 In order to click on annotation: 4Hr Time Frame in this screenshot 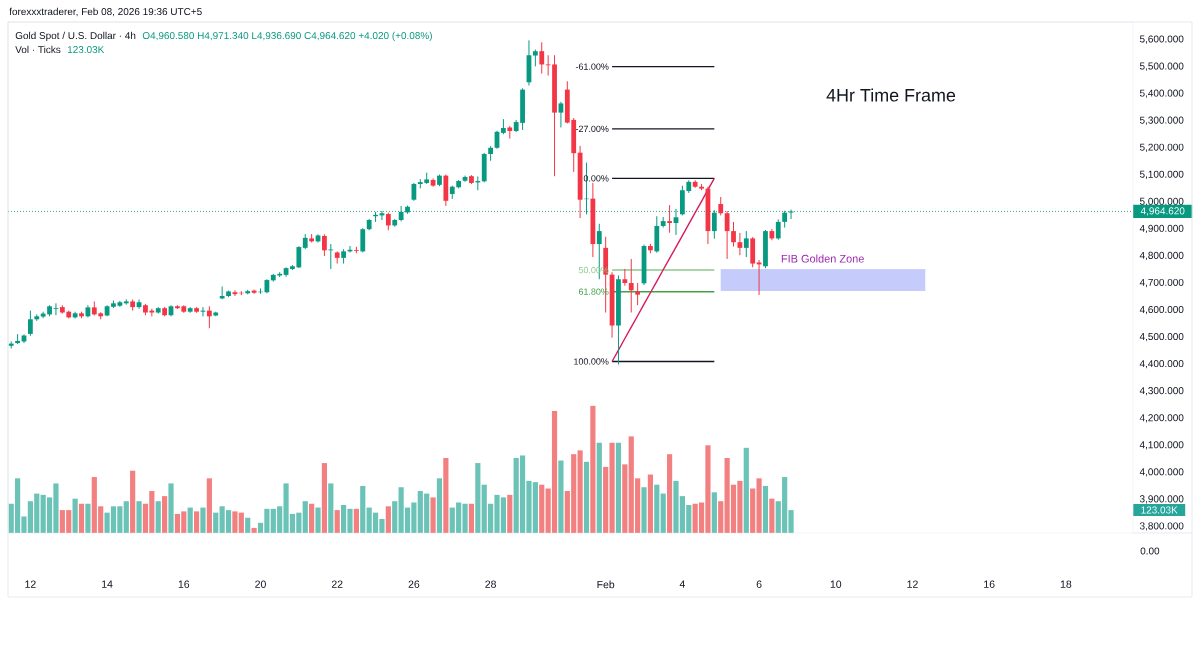, I will do `click(891, 95)`.